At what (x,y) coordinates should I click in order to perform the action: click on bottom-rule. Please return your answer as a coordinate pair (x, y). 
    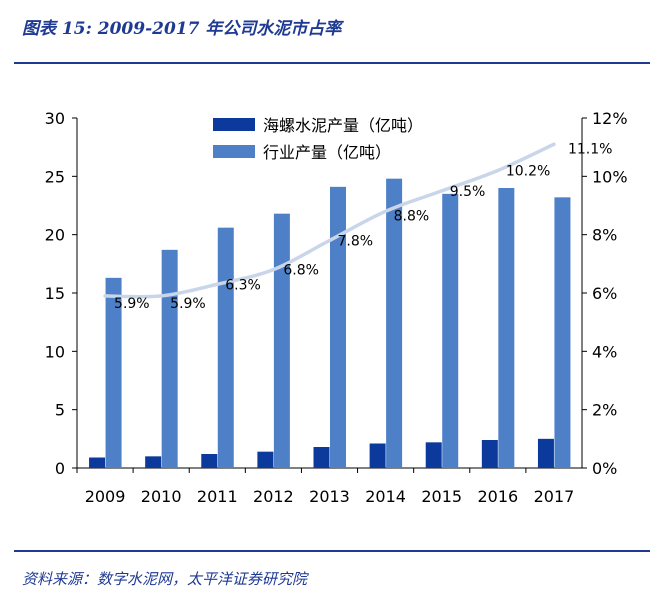
    Looking at the image, I should click on (332, 551).